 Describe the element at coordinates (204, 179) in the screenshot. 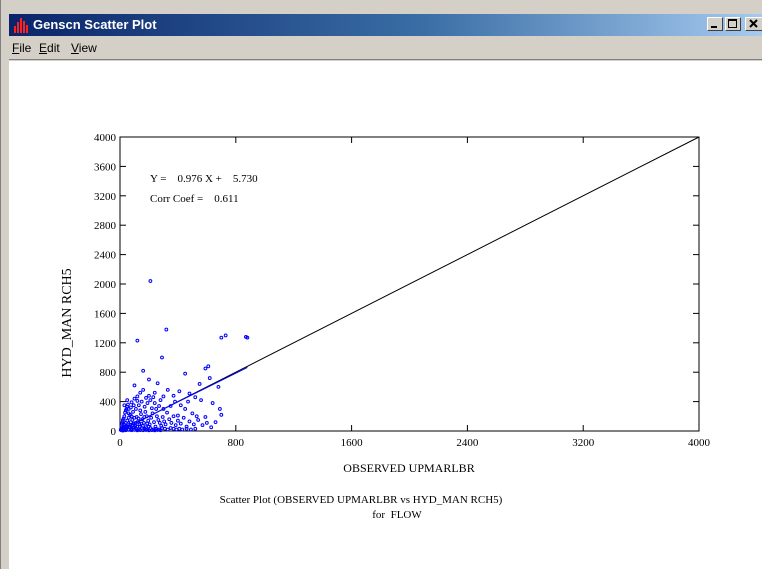

I see `regression-equation: Y = 0.976 X + 5.730` at that location.